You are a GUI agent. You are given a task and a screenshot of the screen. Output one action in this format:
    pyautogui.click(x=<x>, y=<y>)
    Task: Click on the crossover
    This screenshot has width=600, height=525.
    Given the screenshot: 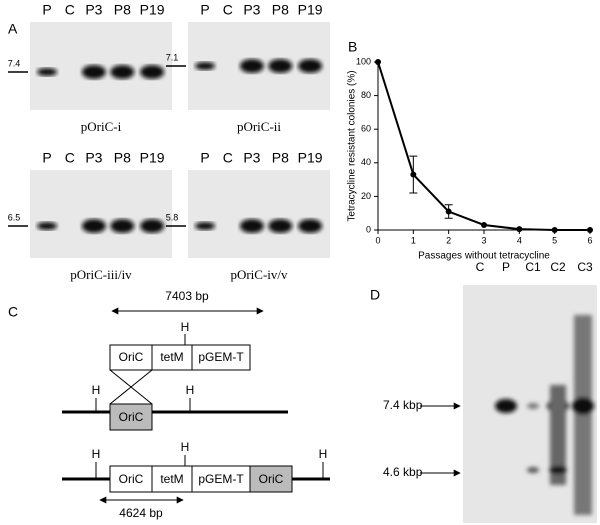 What is the action you would take?
    pyautogui.click(x=131, y=387)
    